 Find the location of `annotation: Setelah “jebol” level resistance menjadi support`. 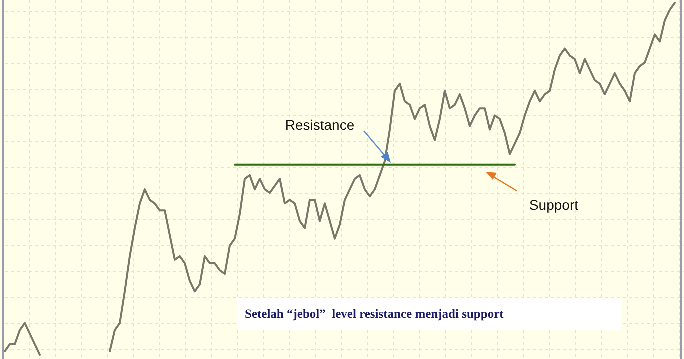

annotation: Setelah “jebol” level resistance menjadi support is located at coordinates (375, 314).